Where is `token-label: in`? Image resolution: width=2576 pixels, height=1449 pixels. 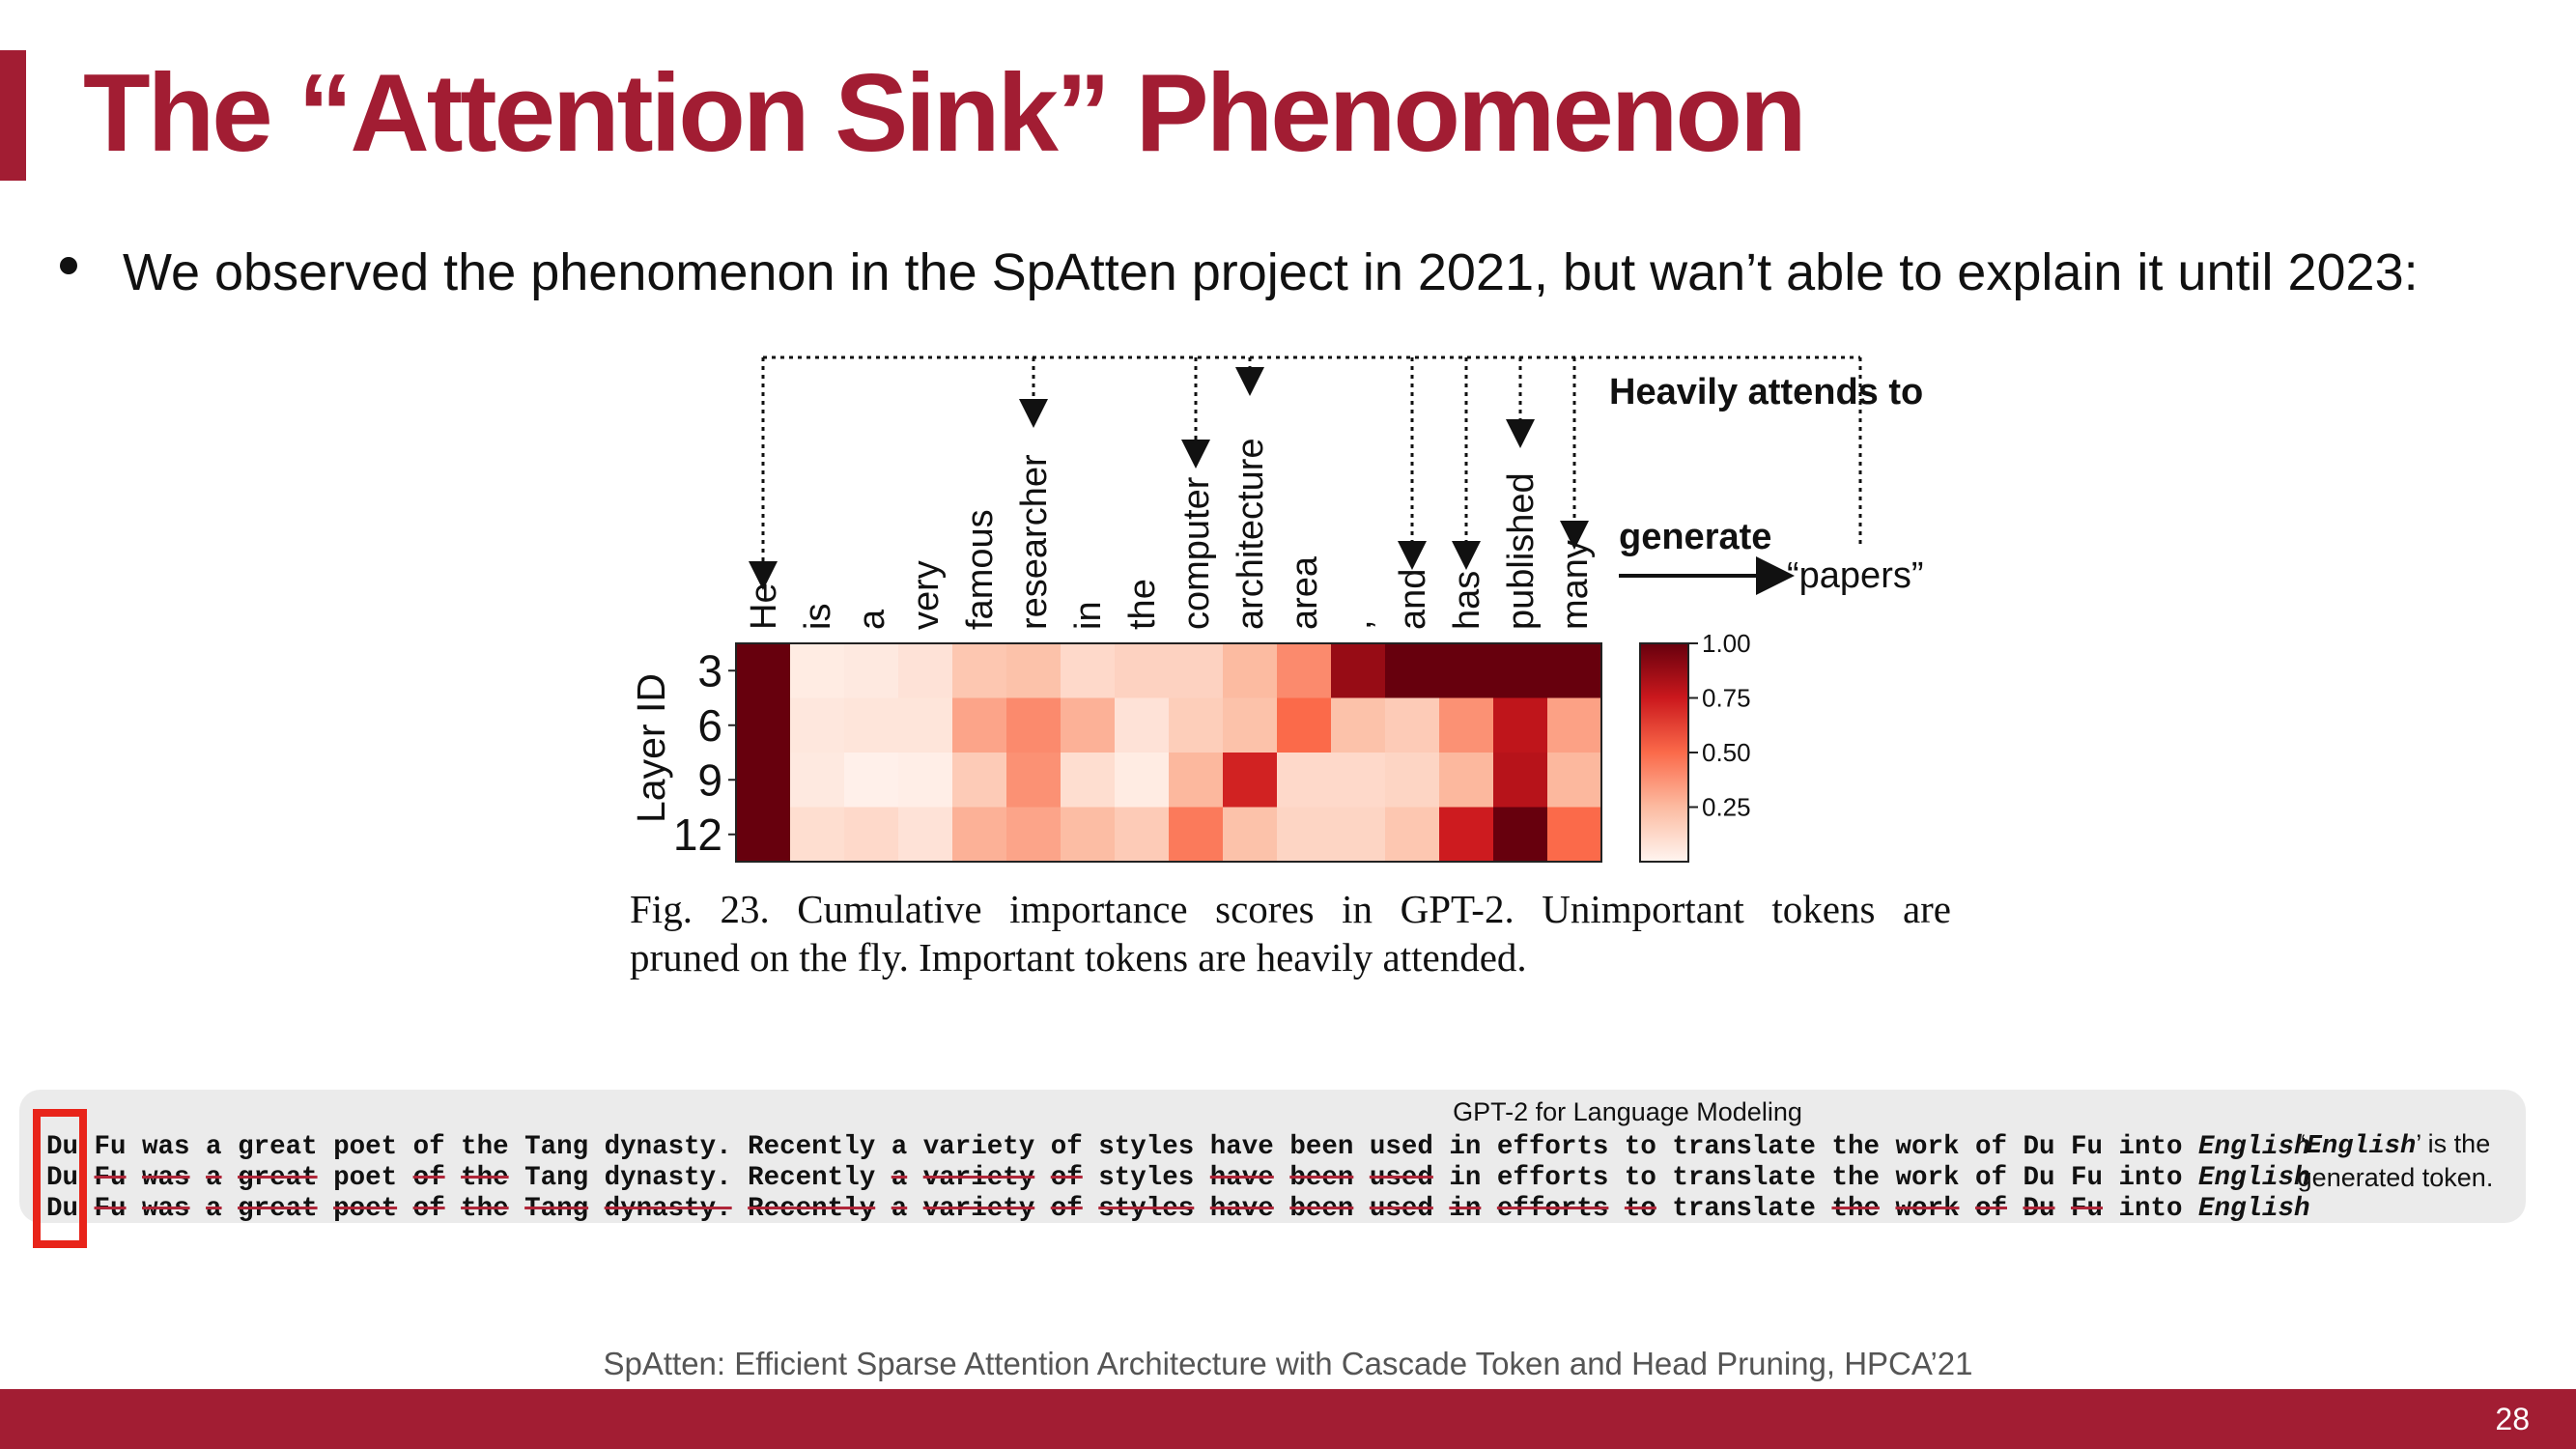
token-label: in is located at coordinates (1088, 615).